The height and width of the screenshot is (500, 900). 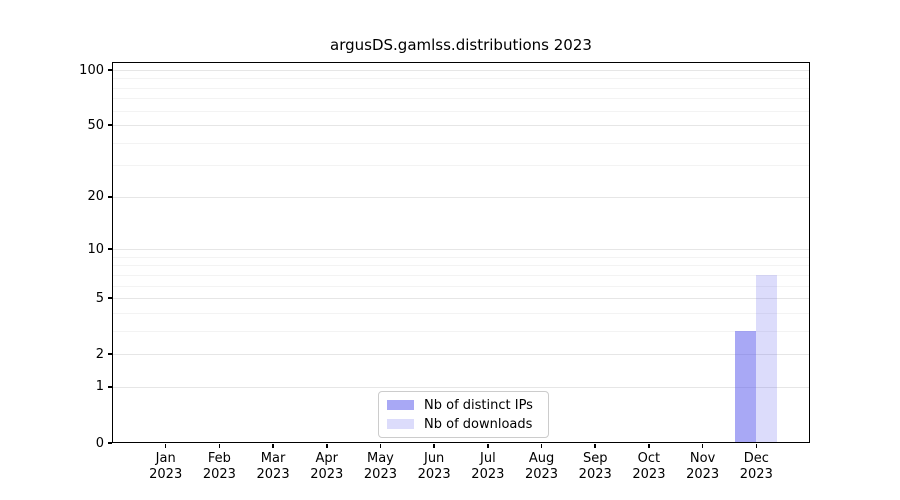 I want to click on x-tick-label: Jun 2023, so click(x=434, y=466).